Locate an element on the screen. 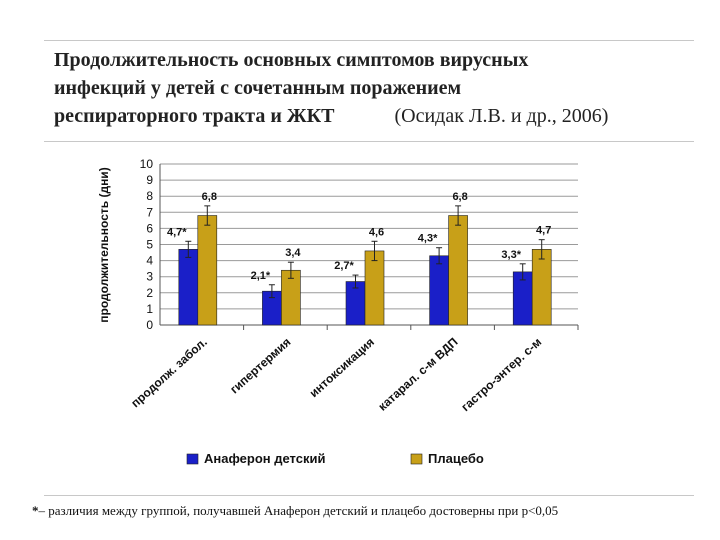 Image resolution: width=720 pixels, height=540 pixels. title-rule is located at coordinates (369, 141).